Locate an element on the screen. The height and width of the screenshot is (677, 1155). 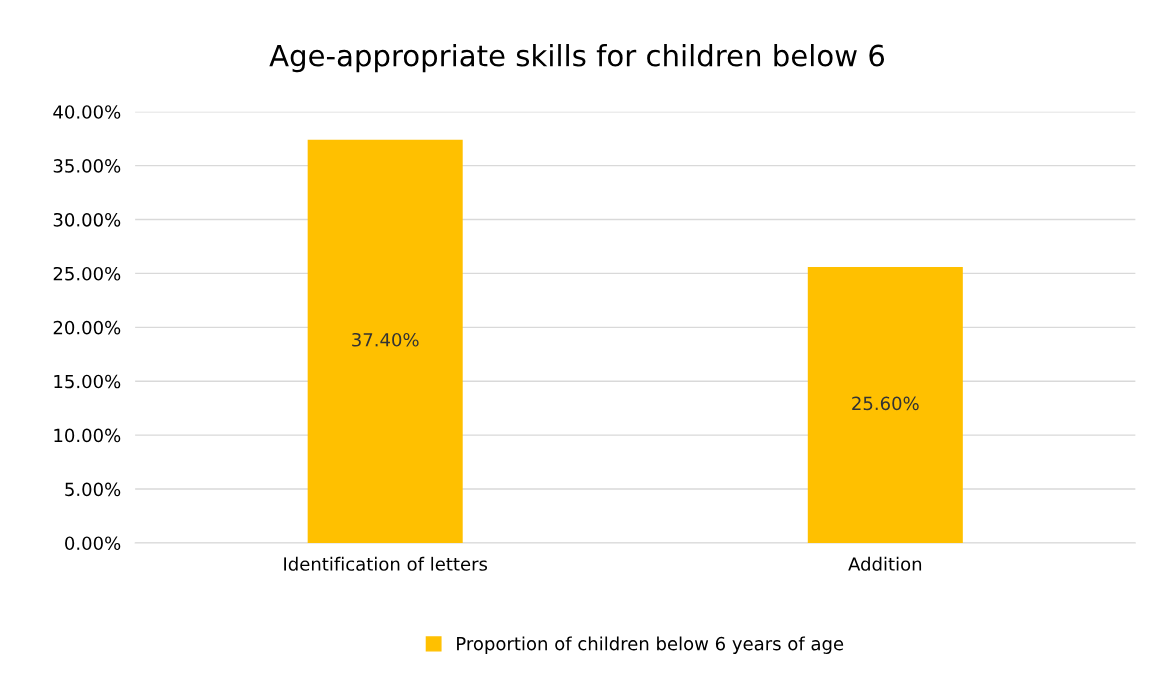
y-tick-label: 15.00% is located at coordinates (87, 381).